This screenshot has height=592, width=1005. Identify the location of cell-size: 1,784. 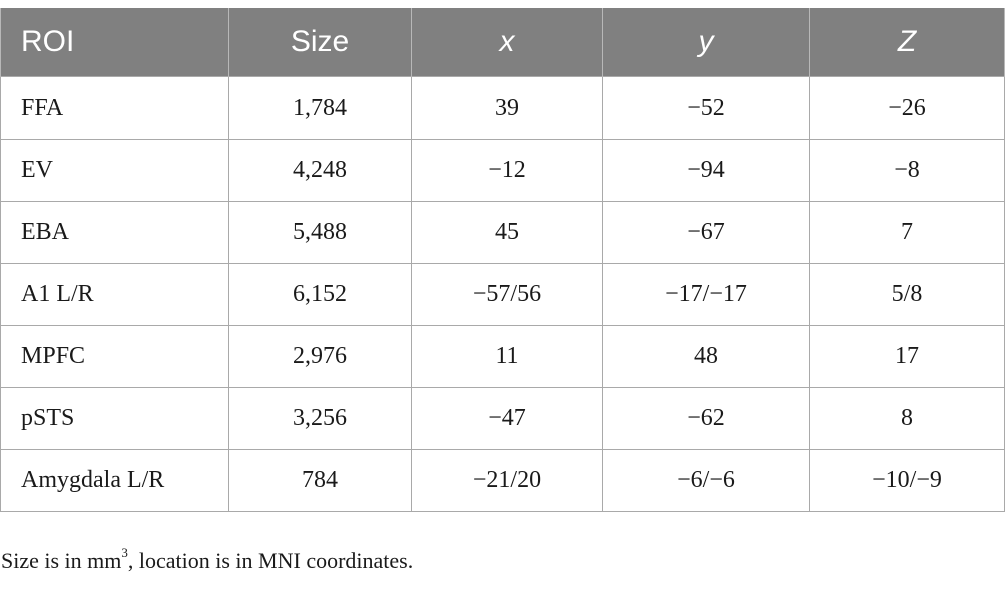
(320, 108).